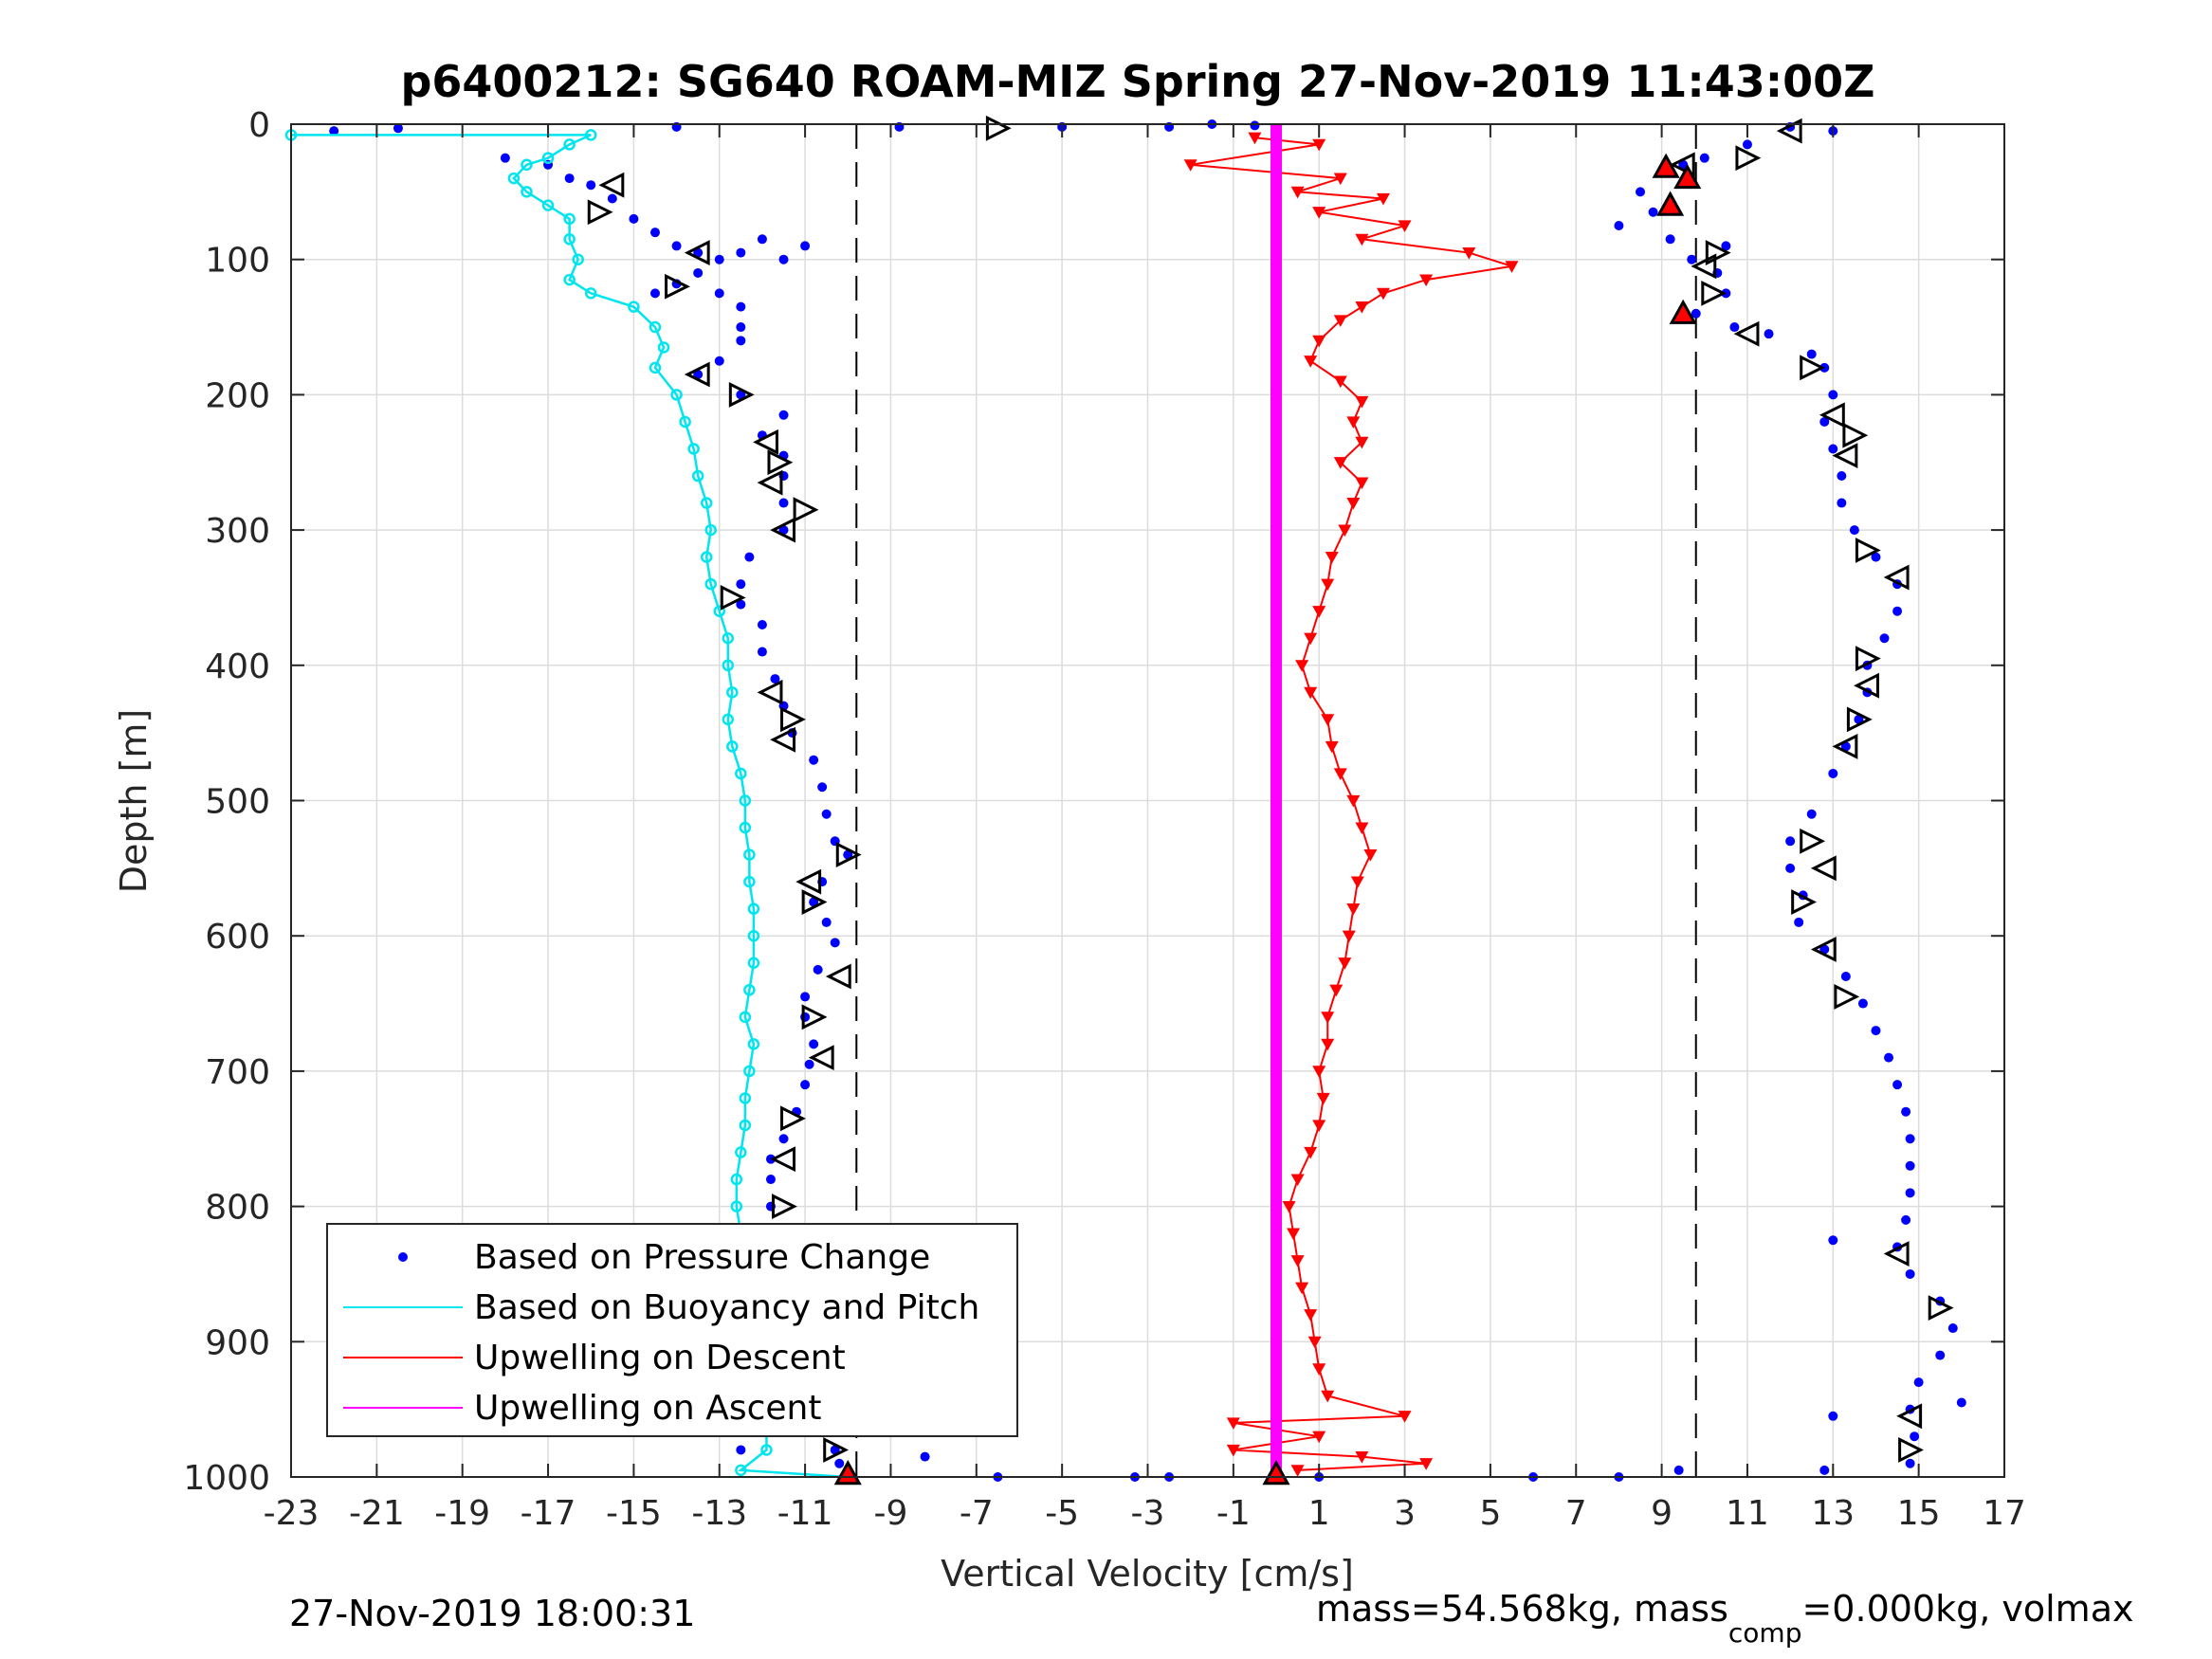 Image resolution: width=2212 pixels, height=1659 pixels. What do you see at coordinates (661, 1307) in the screenshot?
I see `legend-entry-2: Based on Buoyancy and Pitch` at bounding box center [661, 1307].